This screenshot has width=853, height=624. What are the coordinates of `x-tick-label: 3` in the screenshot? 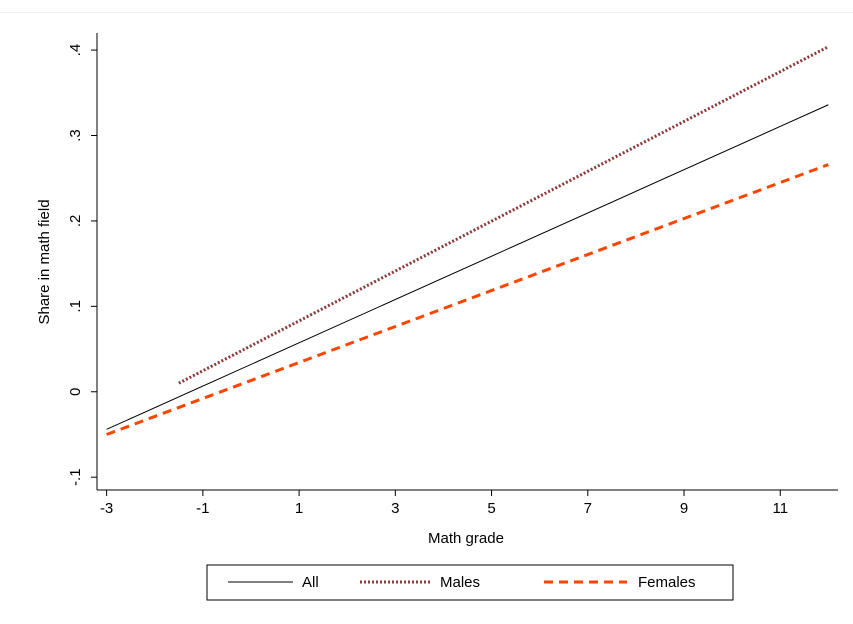 It's located at (395, 508).